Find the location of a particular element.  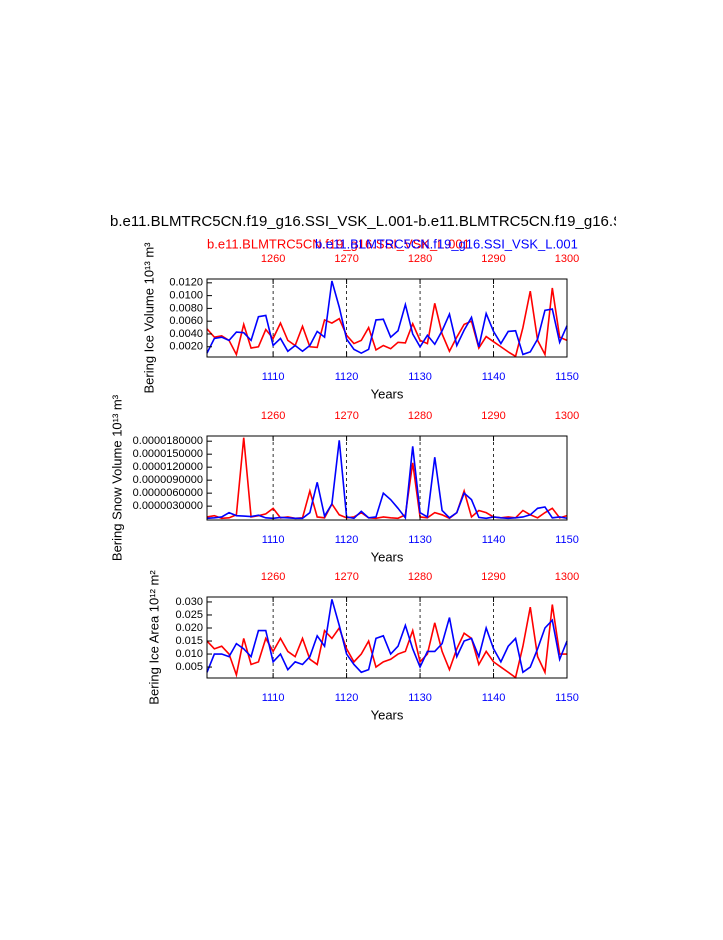

y-tick-label: 0.0080 is located at coordinates (186, 308).